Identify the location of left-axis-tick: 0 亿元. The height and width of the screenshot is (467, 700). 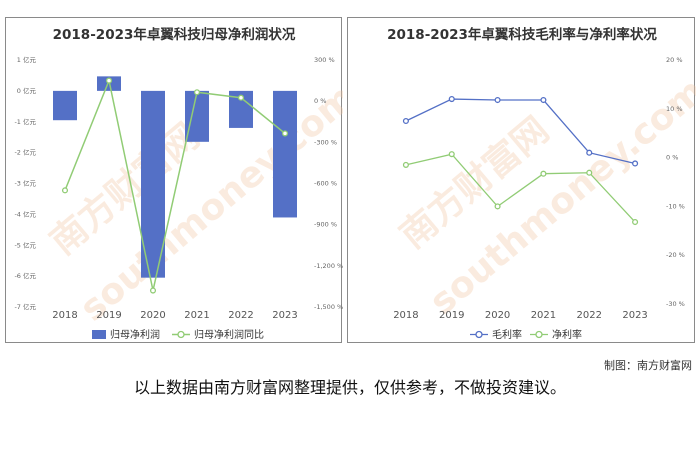
(27, 90).